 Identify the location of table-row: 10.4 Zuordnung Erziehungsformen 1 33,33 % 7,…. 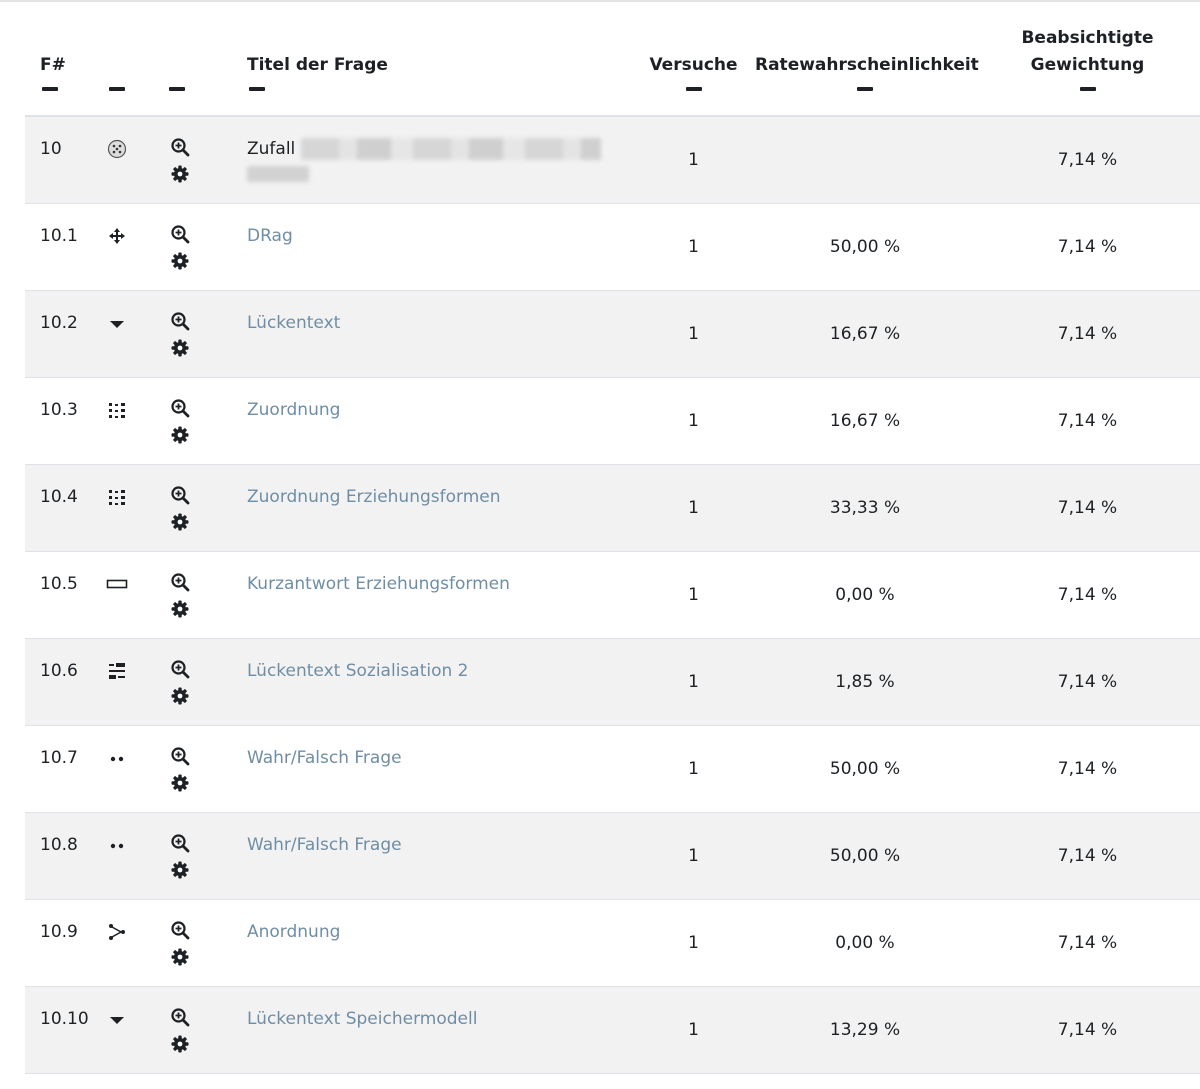
(612, 507).